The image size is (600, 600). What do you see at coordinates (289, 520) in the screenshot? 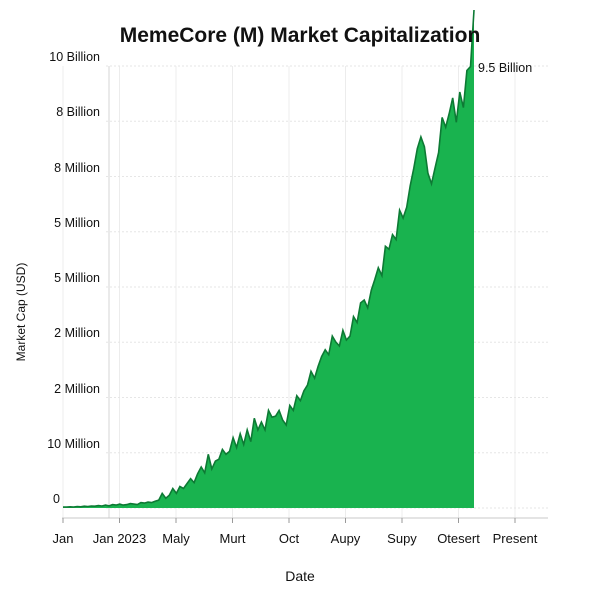
I see `x-axis-ticks` at bounding box center [289, 520].